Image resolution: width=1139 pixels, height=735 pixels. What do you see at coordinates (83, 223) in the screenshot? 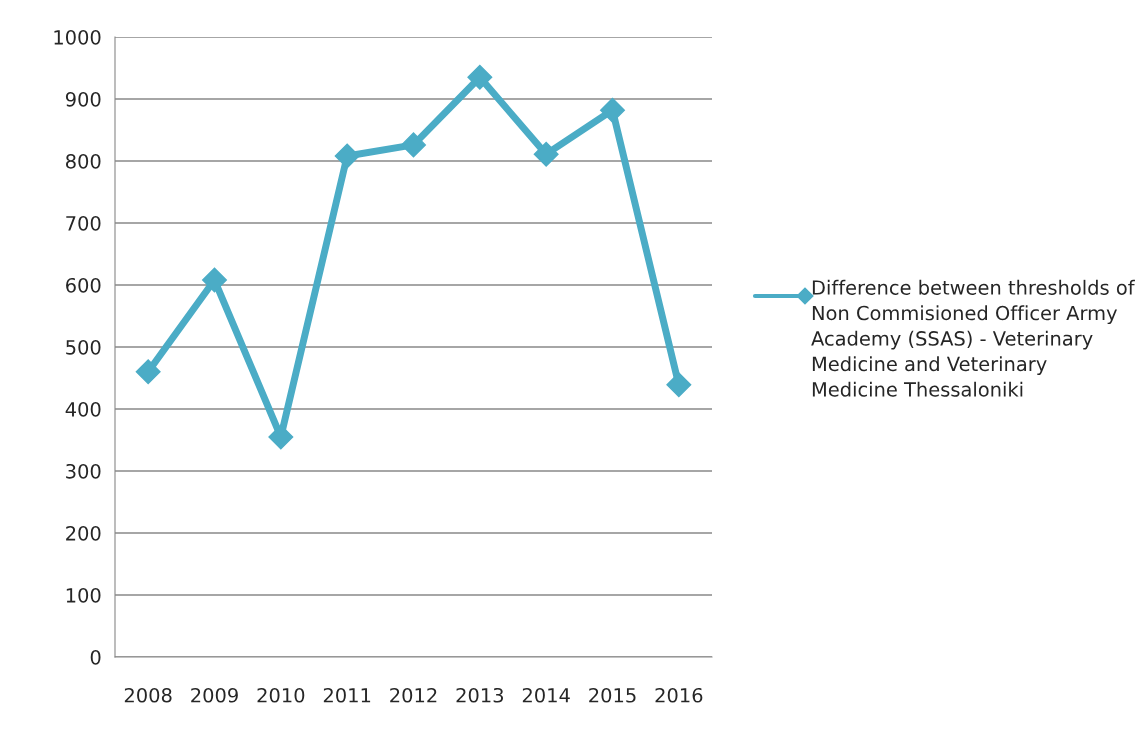
I see `y-tick-label: 700` at bounding box center [83, 223].